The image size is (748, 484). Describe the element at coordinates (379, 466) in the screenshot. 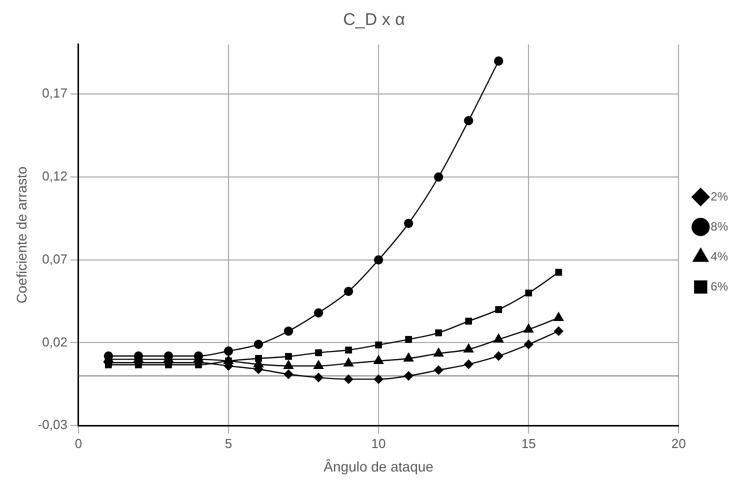

I see `x-axis-title: Ângulo de ataque` at that location.